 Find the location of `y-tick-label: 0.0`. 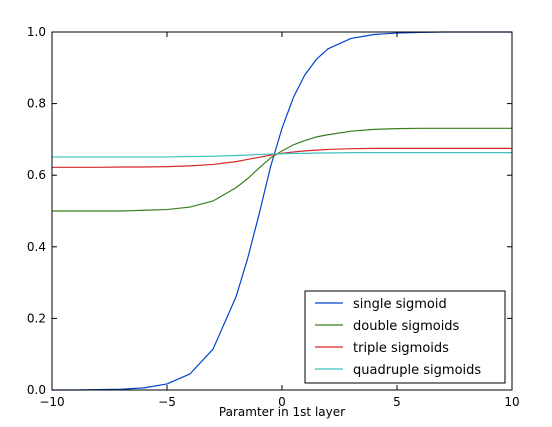

y-tick-label: 0.0 is located at coordinates (36, 390).